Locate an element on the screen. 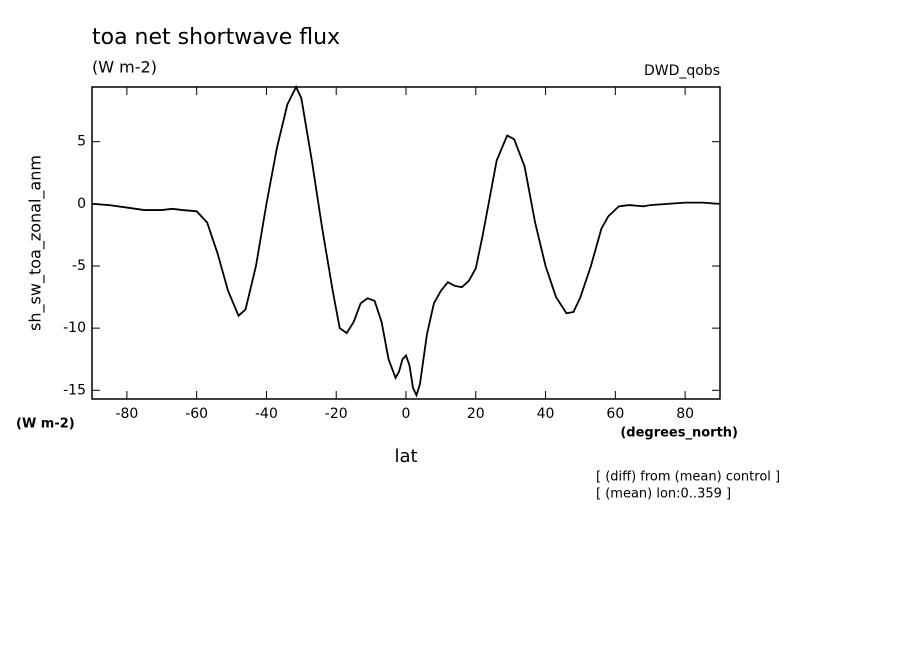 Image resolution: width=904 pixels, height=654 pixels. y-tick-label: 5 is located at coordinates (81, 142).